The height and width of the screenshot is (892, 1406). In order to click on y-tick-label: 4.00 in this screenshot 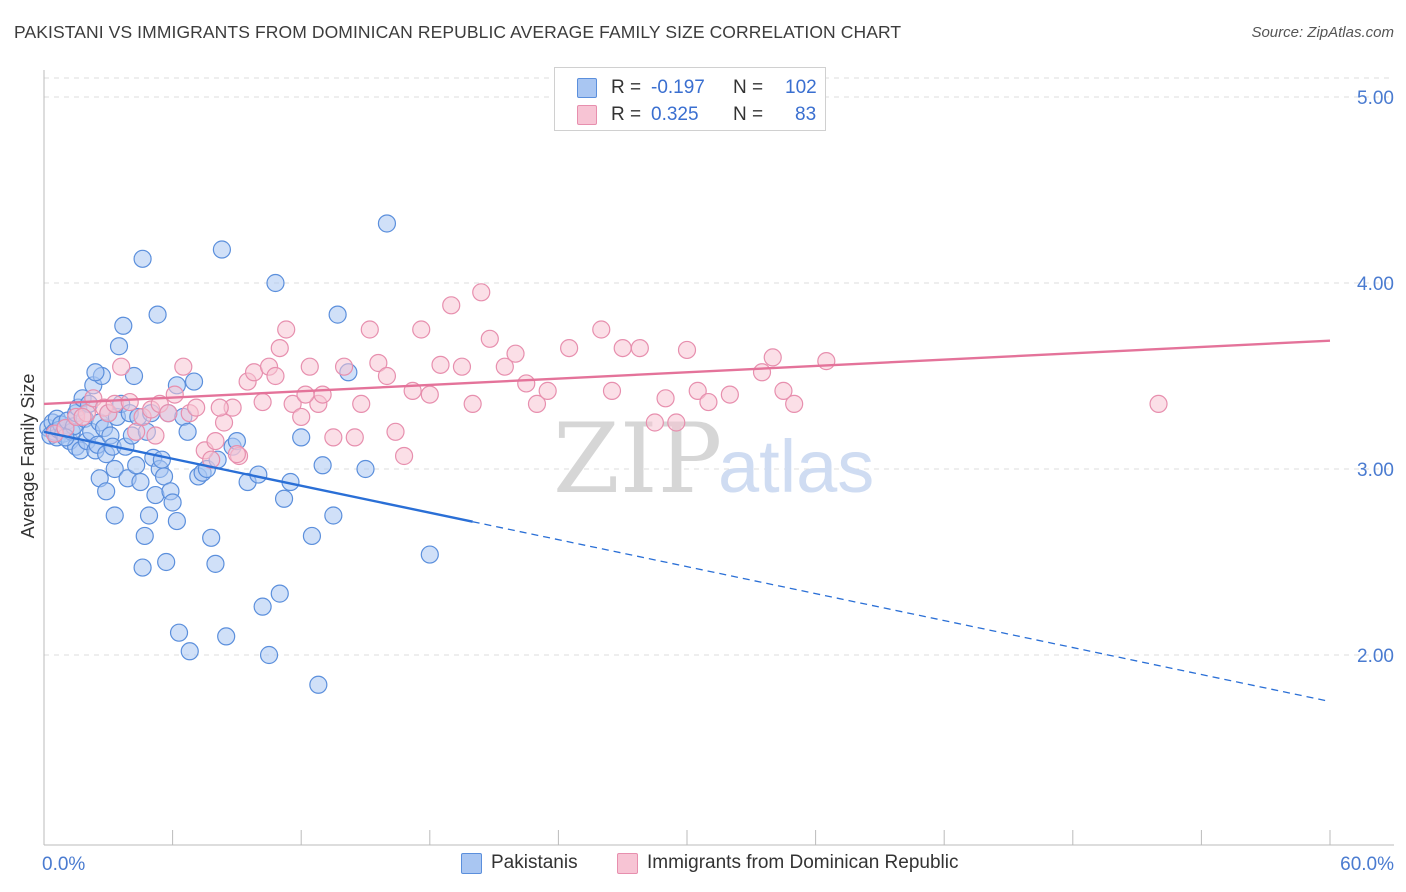, I will do `click(1375, 284)`.